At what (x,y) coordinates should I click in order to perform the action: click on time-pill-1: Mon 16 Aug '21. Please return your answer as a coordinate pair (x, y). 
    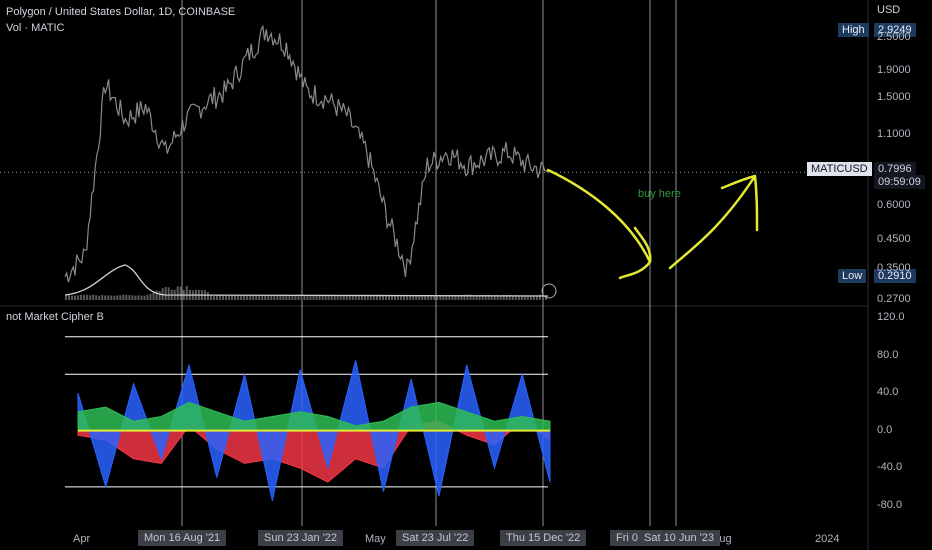
    Looking at the image, I should click on (182, 538).